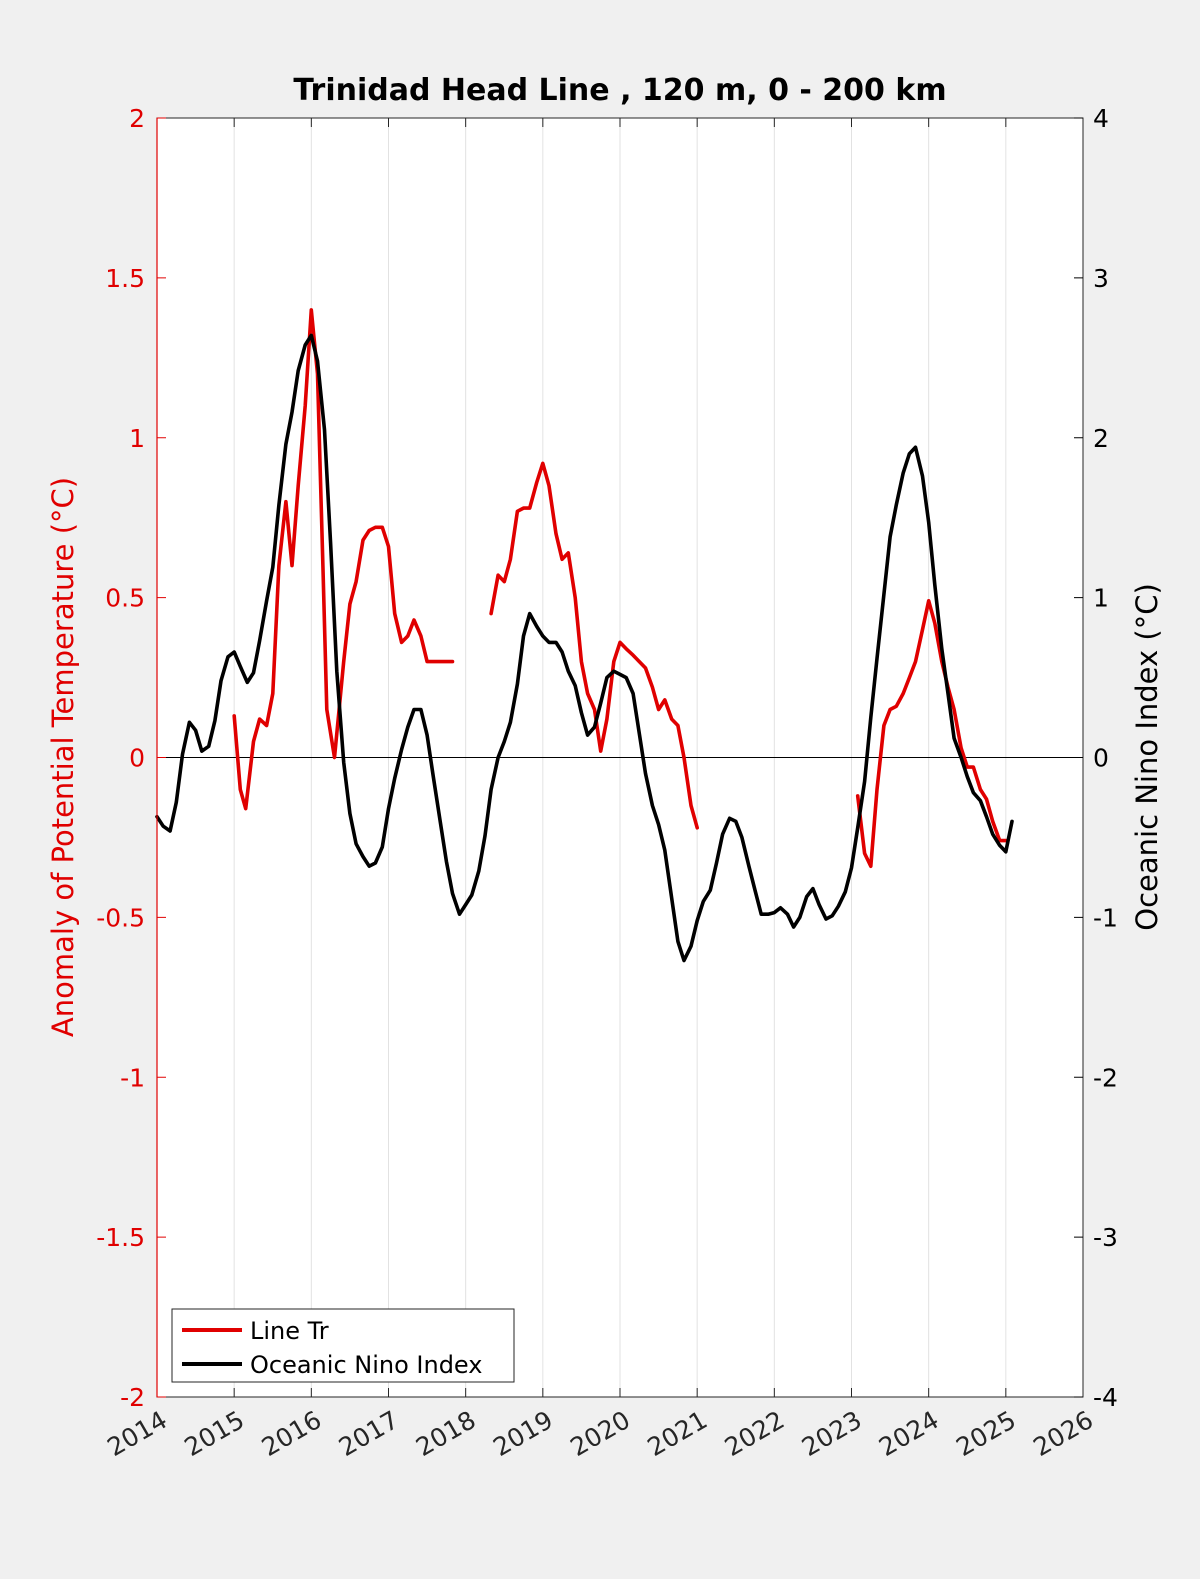 The height and width of the screenshot is (1579, 1200). Describe the element at coordinates (1105, 1397) in the screenshot. I see `y-right-tick-label: -4` at that location.